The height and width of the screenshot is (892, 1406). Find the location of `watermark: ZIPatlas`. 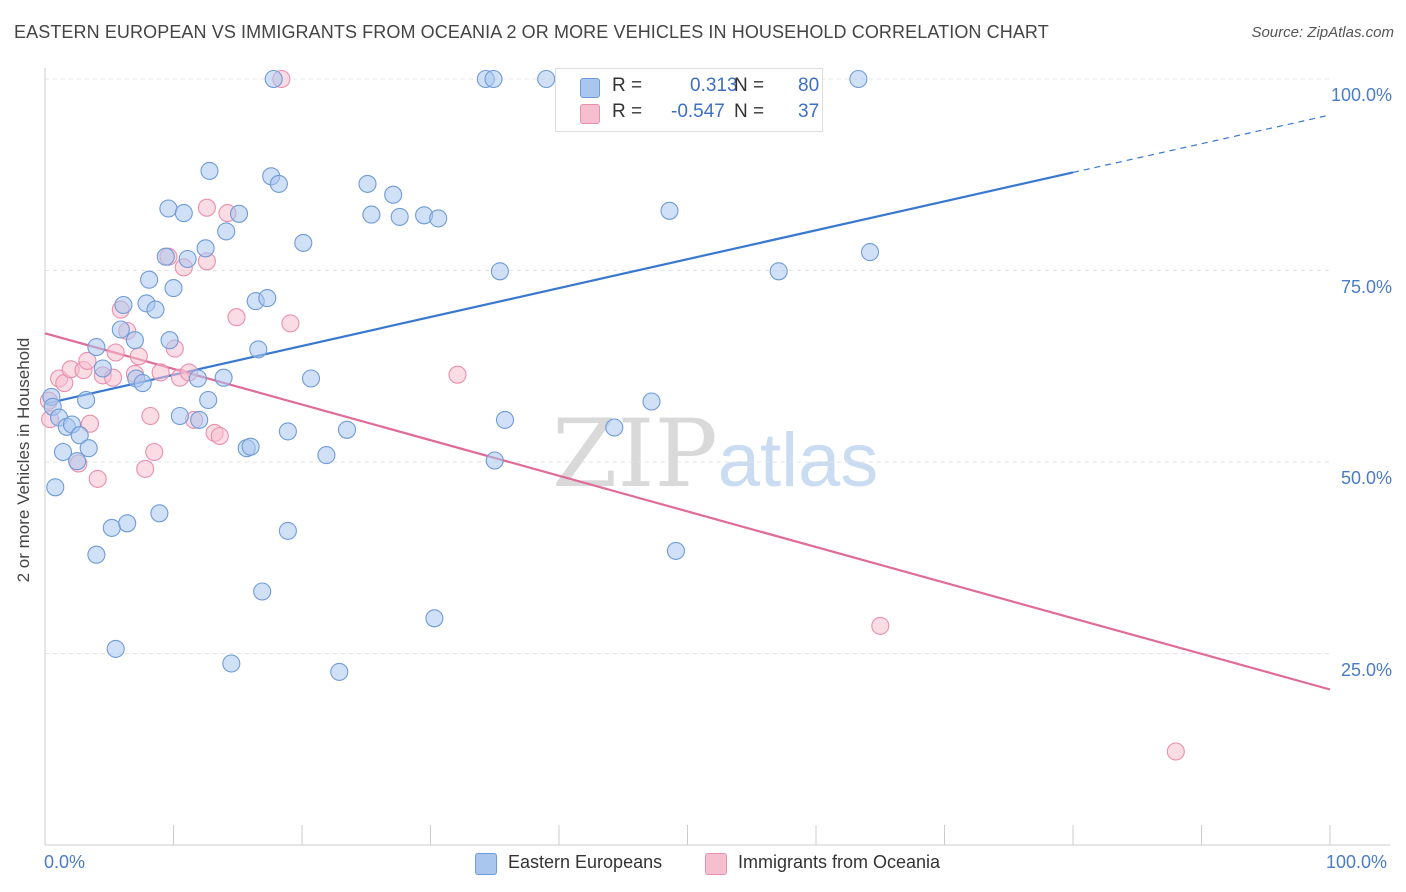

watermark: ZIPatlas is located at coordinates (715, 454).